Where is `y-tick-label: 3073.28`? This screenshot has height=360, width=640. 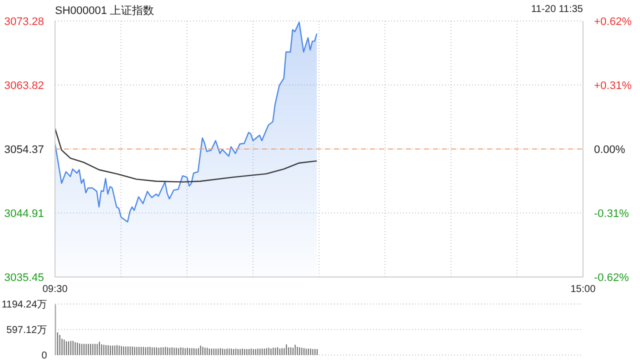 y-tick-label: 3073.28 is located at coordinates (24, 22).